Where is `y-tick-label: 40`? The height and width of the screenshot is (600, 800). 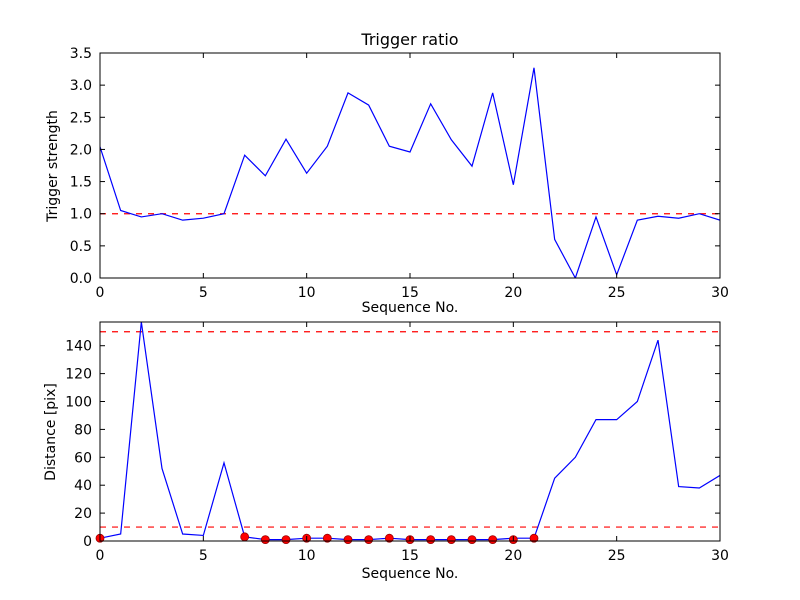 y-tick-label: 40 is located at coordinates (83, 486).